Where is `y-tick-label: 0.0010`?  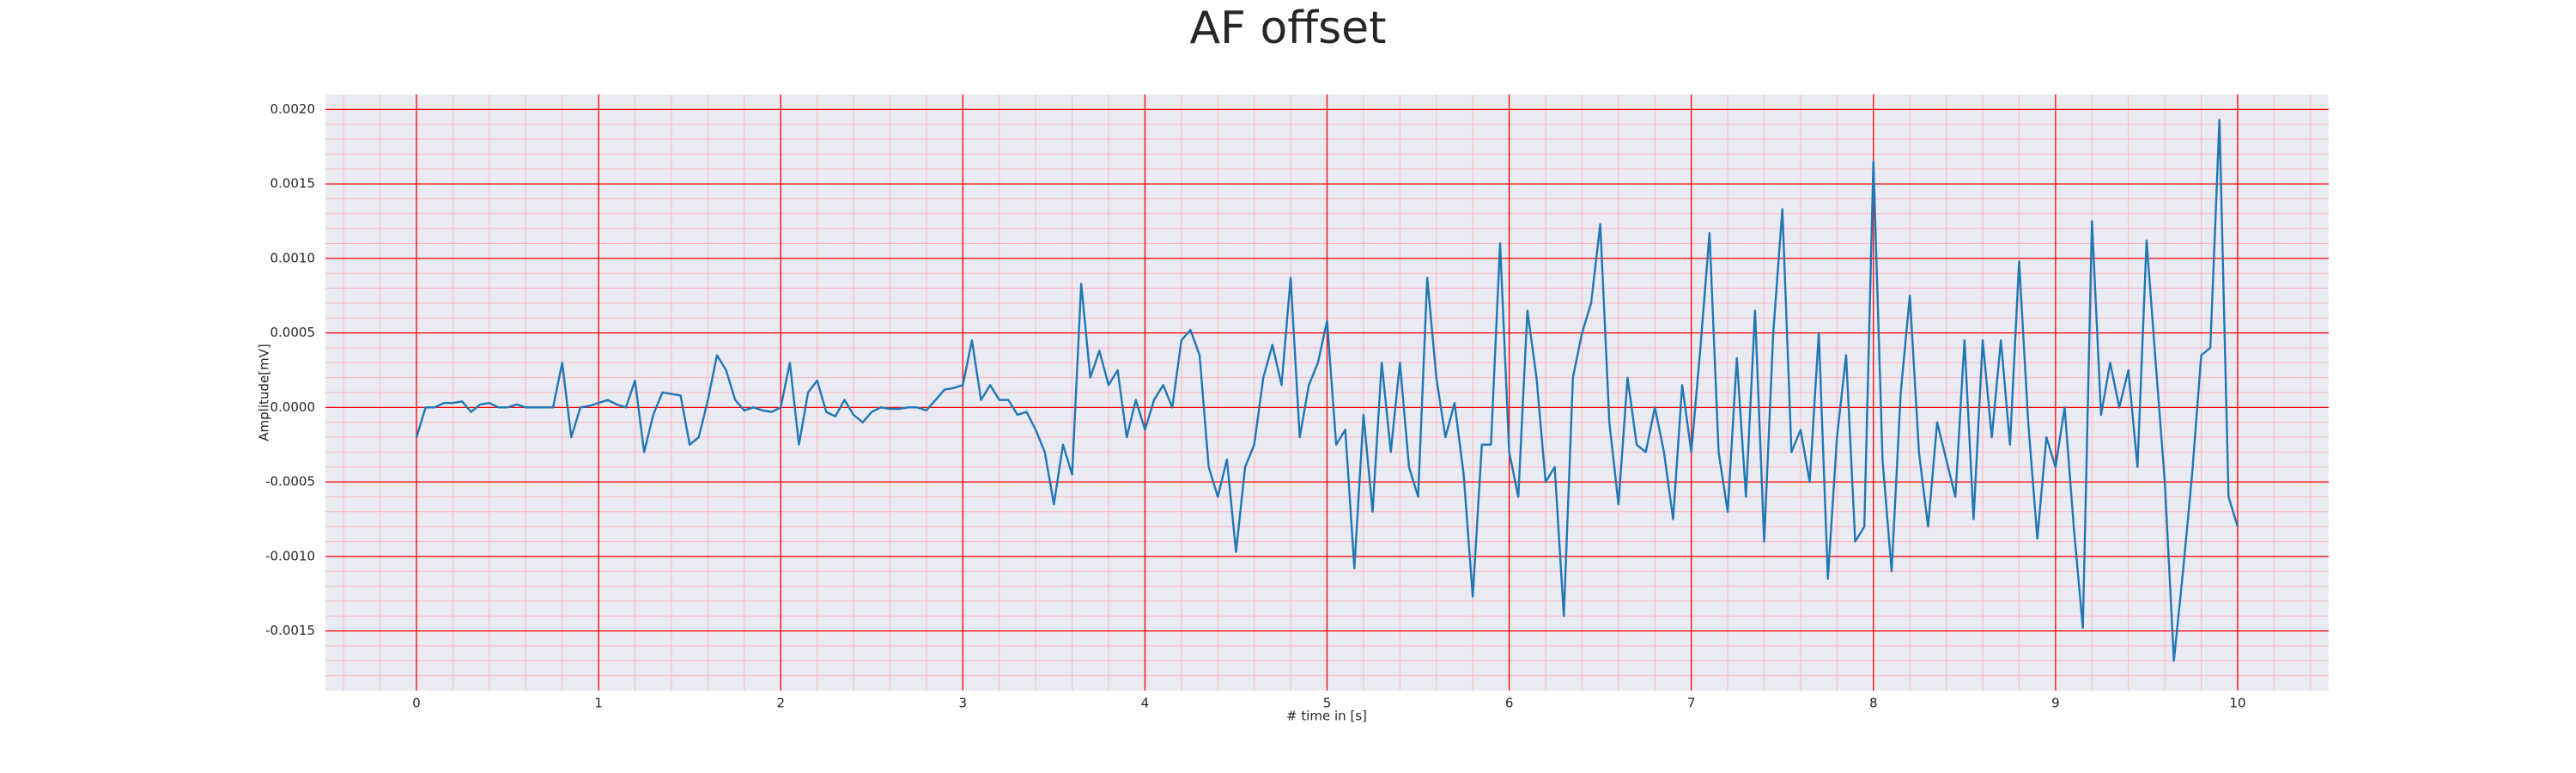 y-tick-label: 0.0010 is located at coordinates (293, 257).